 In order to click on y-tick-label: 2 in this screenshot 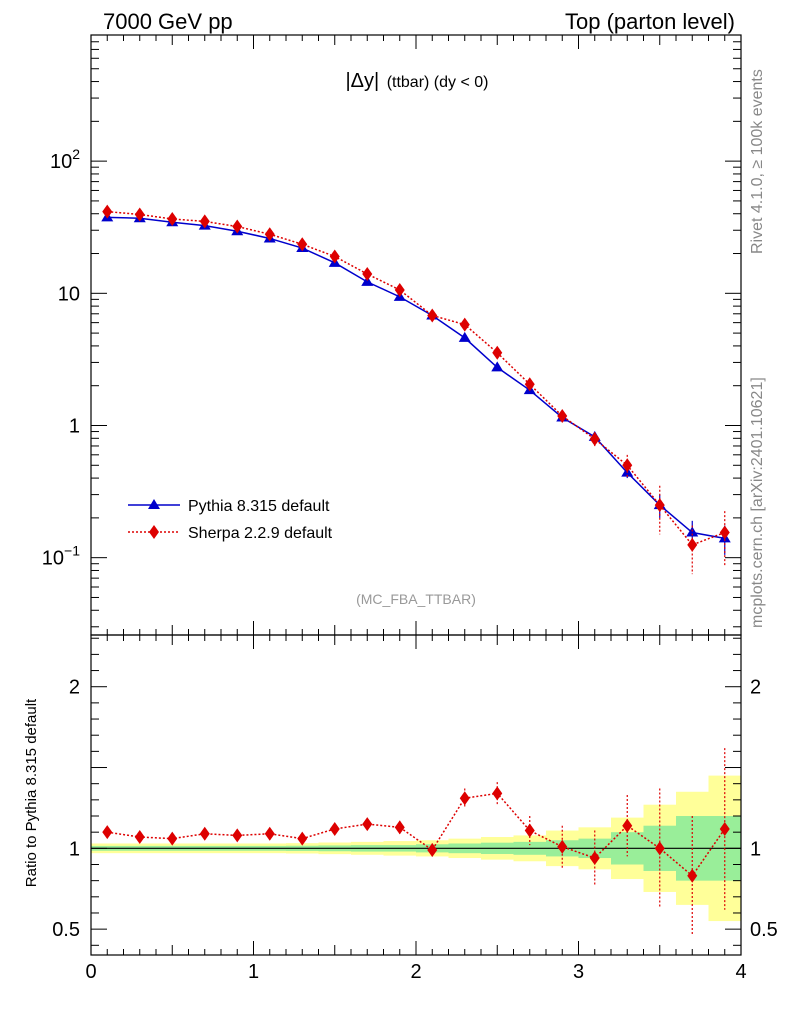, I will do `click(74, 688)`.